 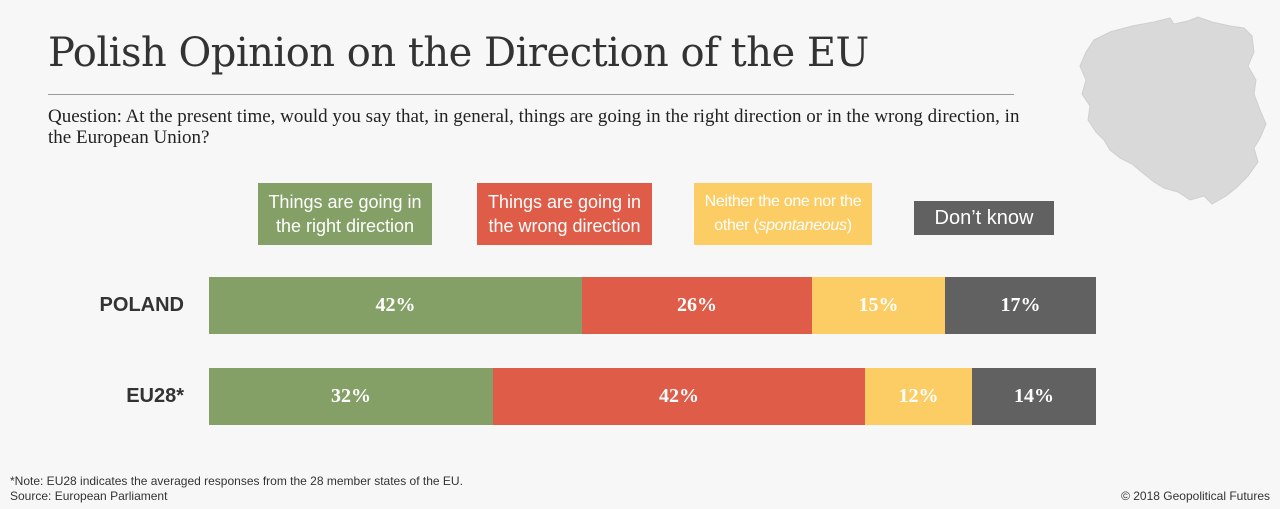 I want to click on bar-label-eu28-neither: 12%, so click(x=918, y=396).